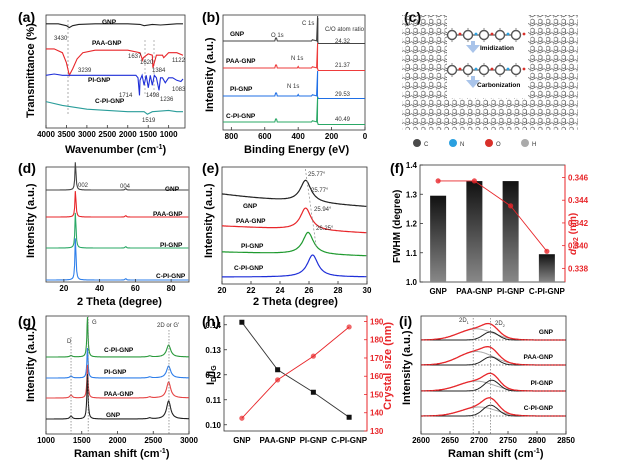  I want to click on panel-i-series-label: PI-GNP, so click(542, 383).